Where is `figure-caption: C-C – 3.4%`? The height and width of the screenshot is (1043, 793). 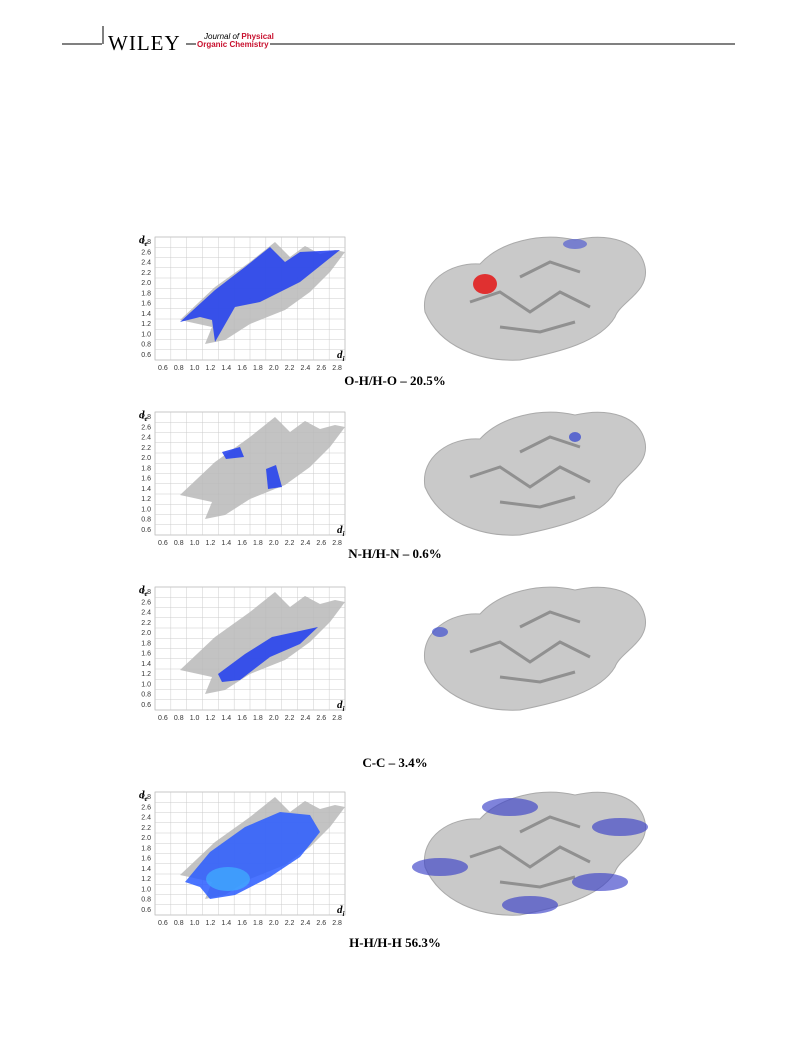 figure-caption: C-C – 3.4% is located at coordinates (394, 762).